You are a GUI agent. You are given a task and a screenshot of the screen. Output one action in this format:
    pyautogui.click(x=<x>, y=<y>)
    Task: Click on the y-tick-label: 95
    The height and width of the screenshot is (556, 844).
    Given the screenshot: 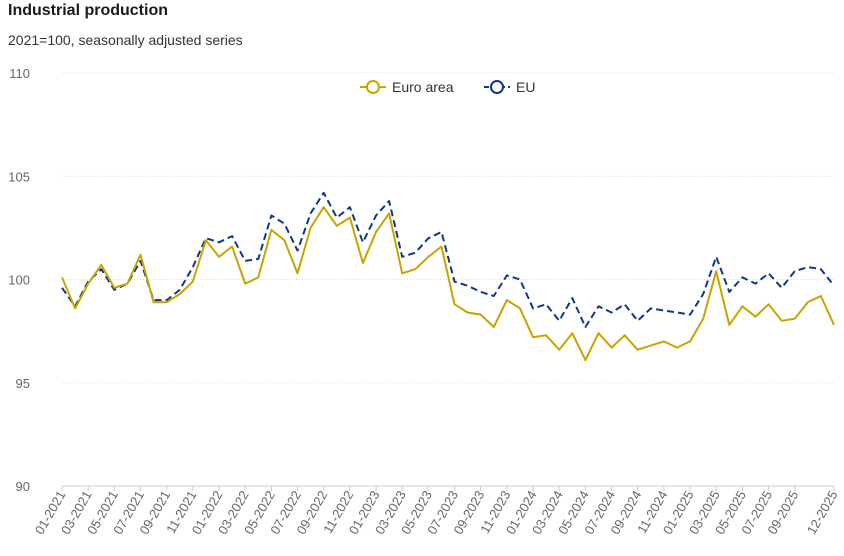 What is the action you would take?
    pyautogui.click(x=23, y=383)
    